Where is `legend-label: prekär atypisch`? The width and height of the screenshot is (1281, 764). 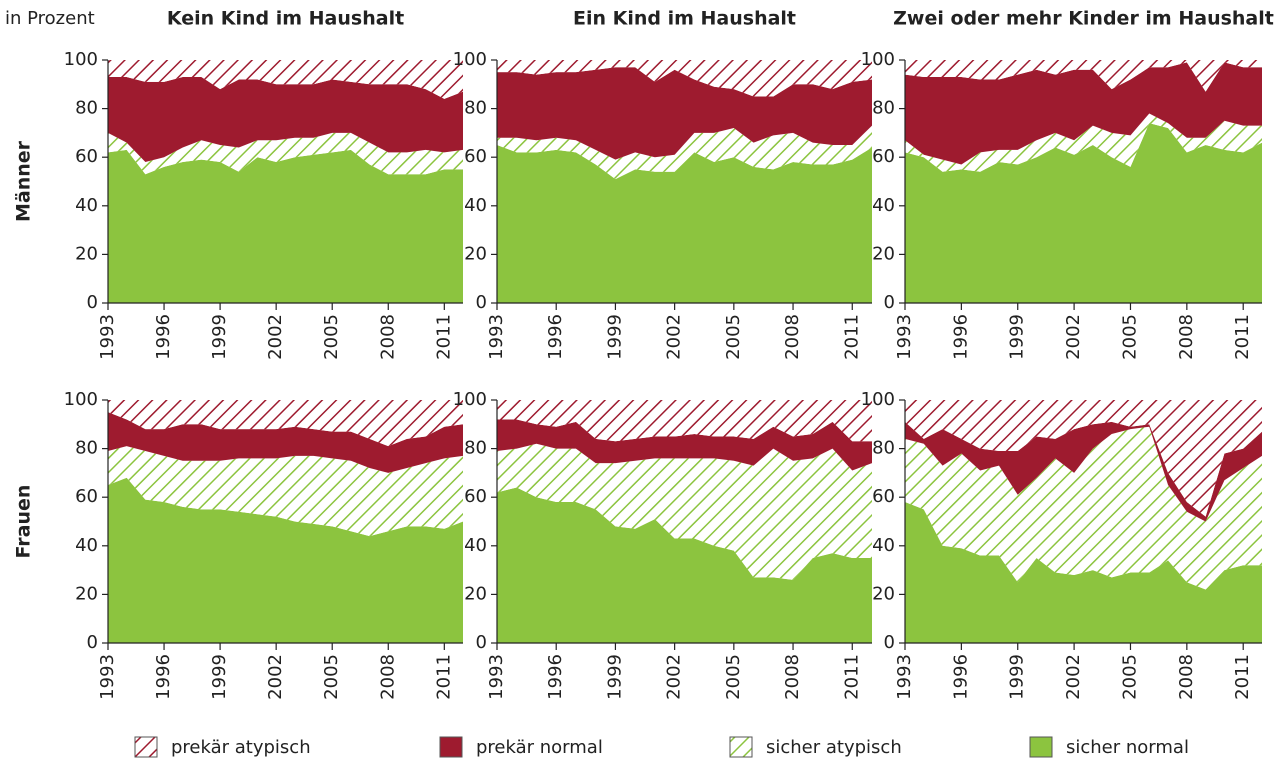 legend-label: prekär atypisch is located at coordinates (241, 747).